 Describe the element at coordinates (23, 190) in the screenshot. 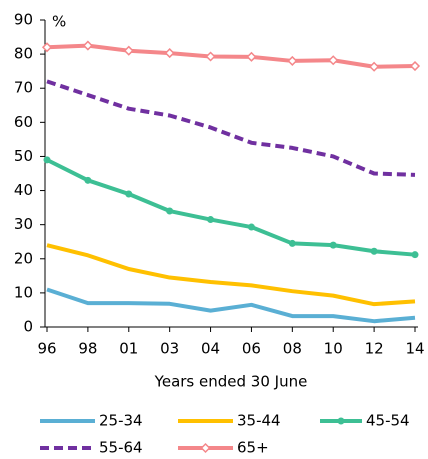

I see `y-tick-label: 40` at that location.